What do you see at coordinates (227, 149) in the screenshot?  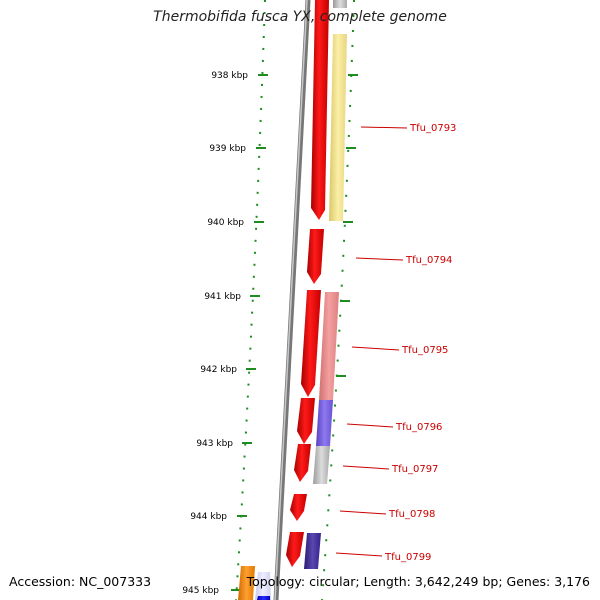 I see `scale-label: 939 kbp` at bounding box center [227, 149].